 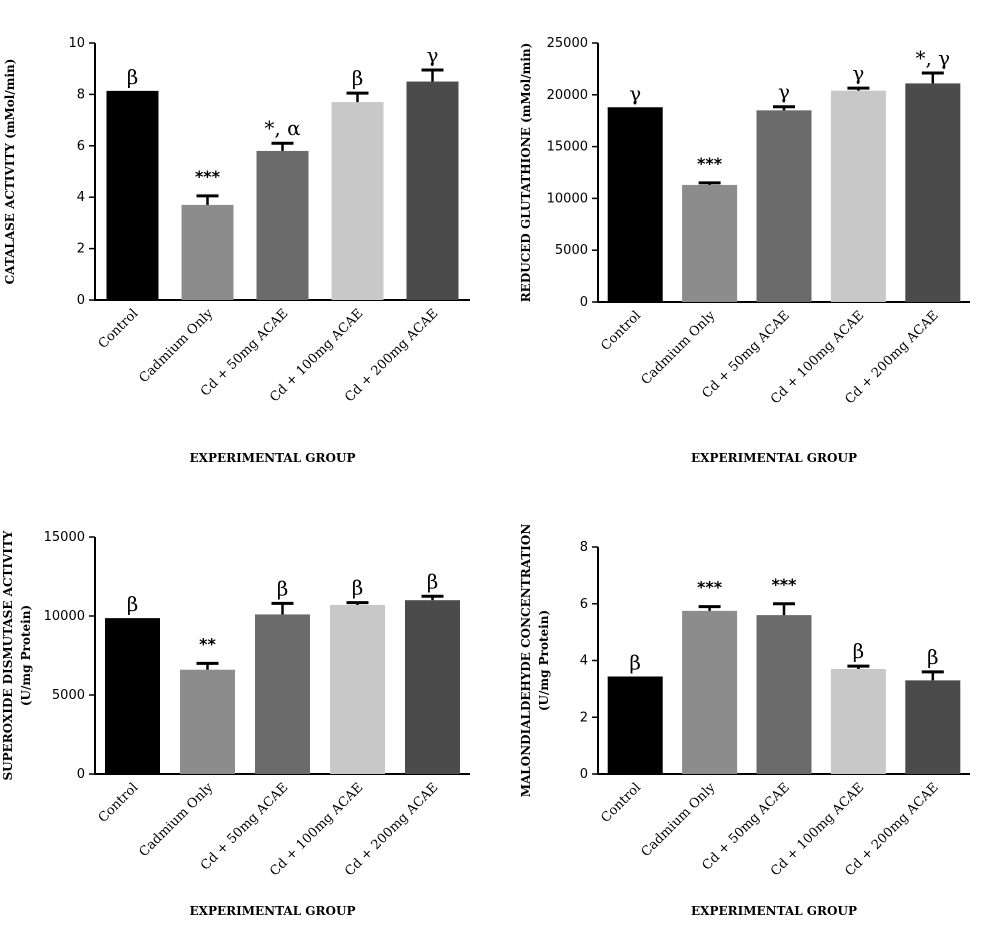 What do you see at coordinates (207, 643) in the screenshot?
I see `significance-label: **` at bounding box center [207, 643].